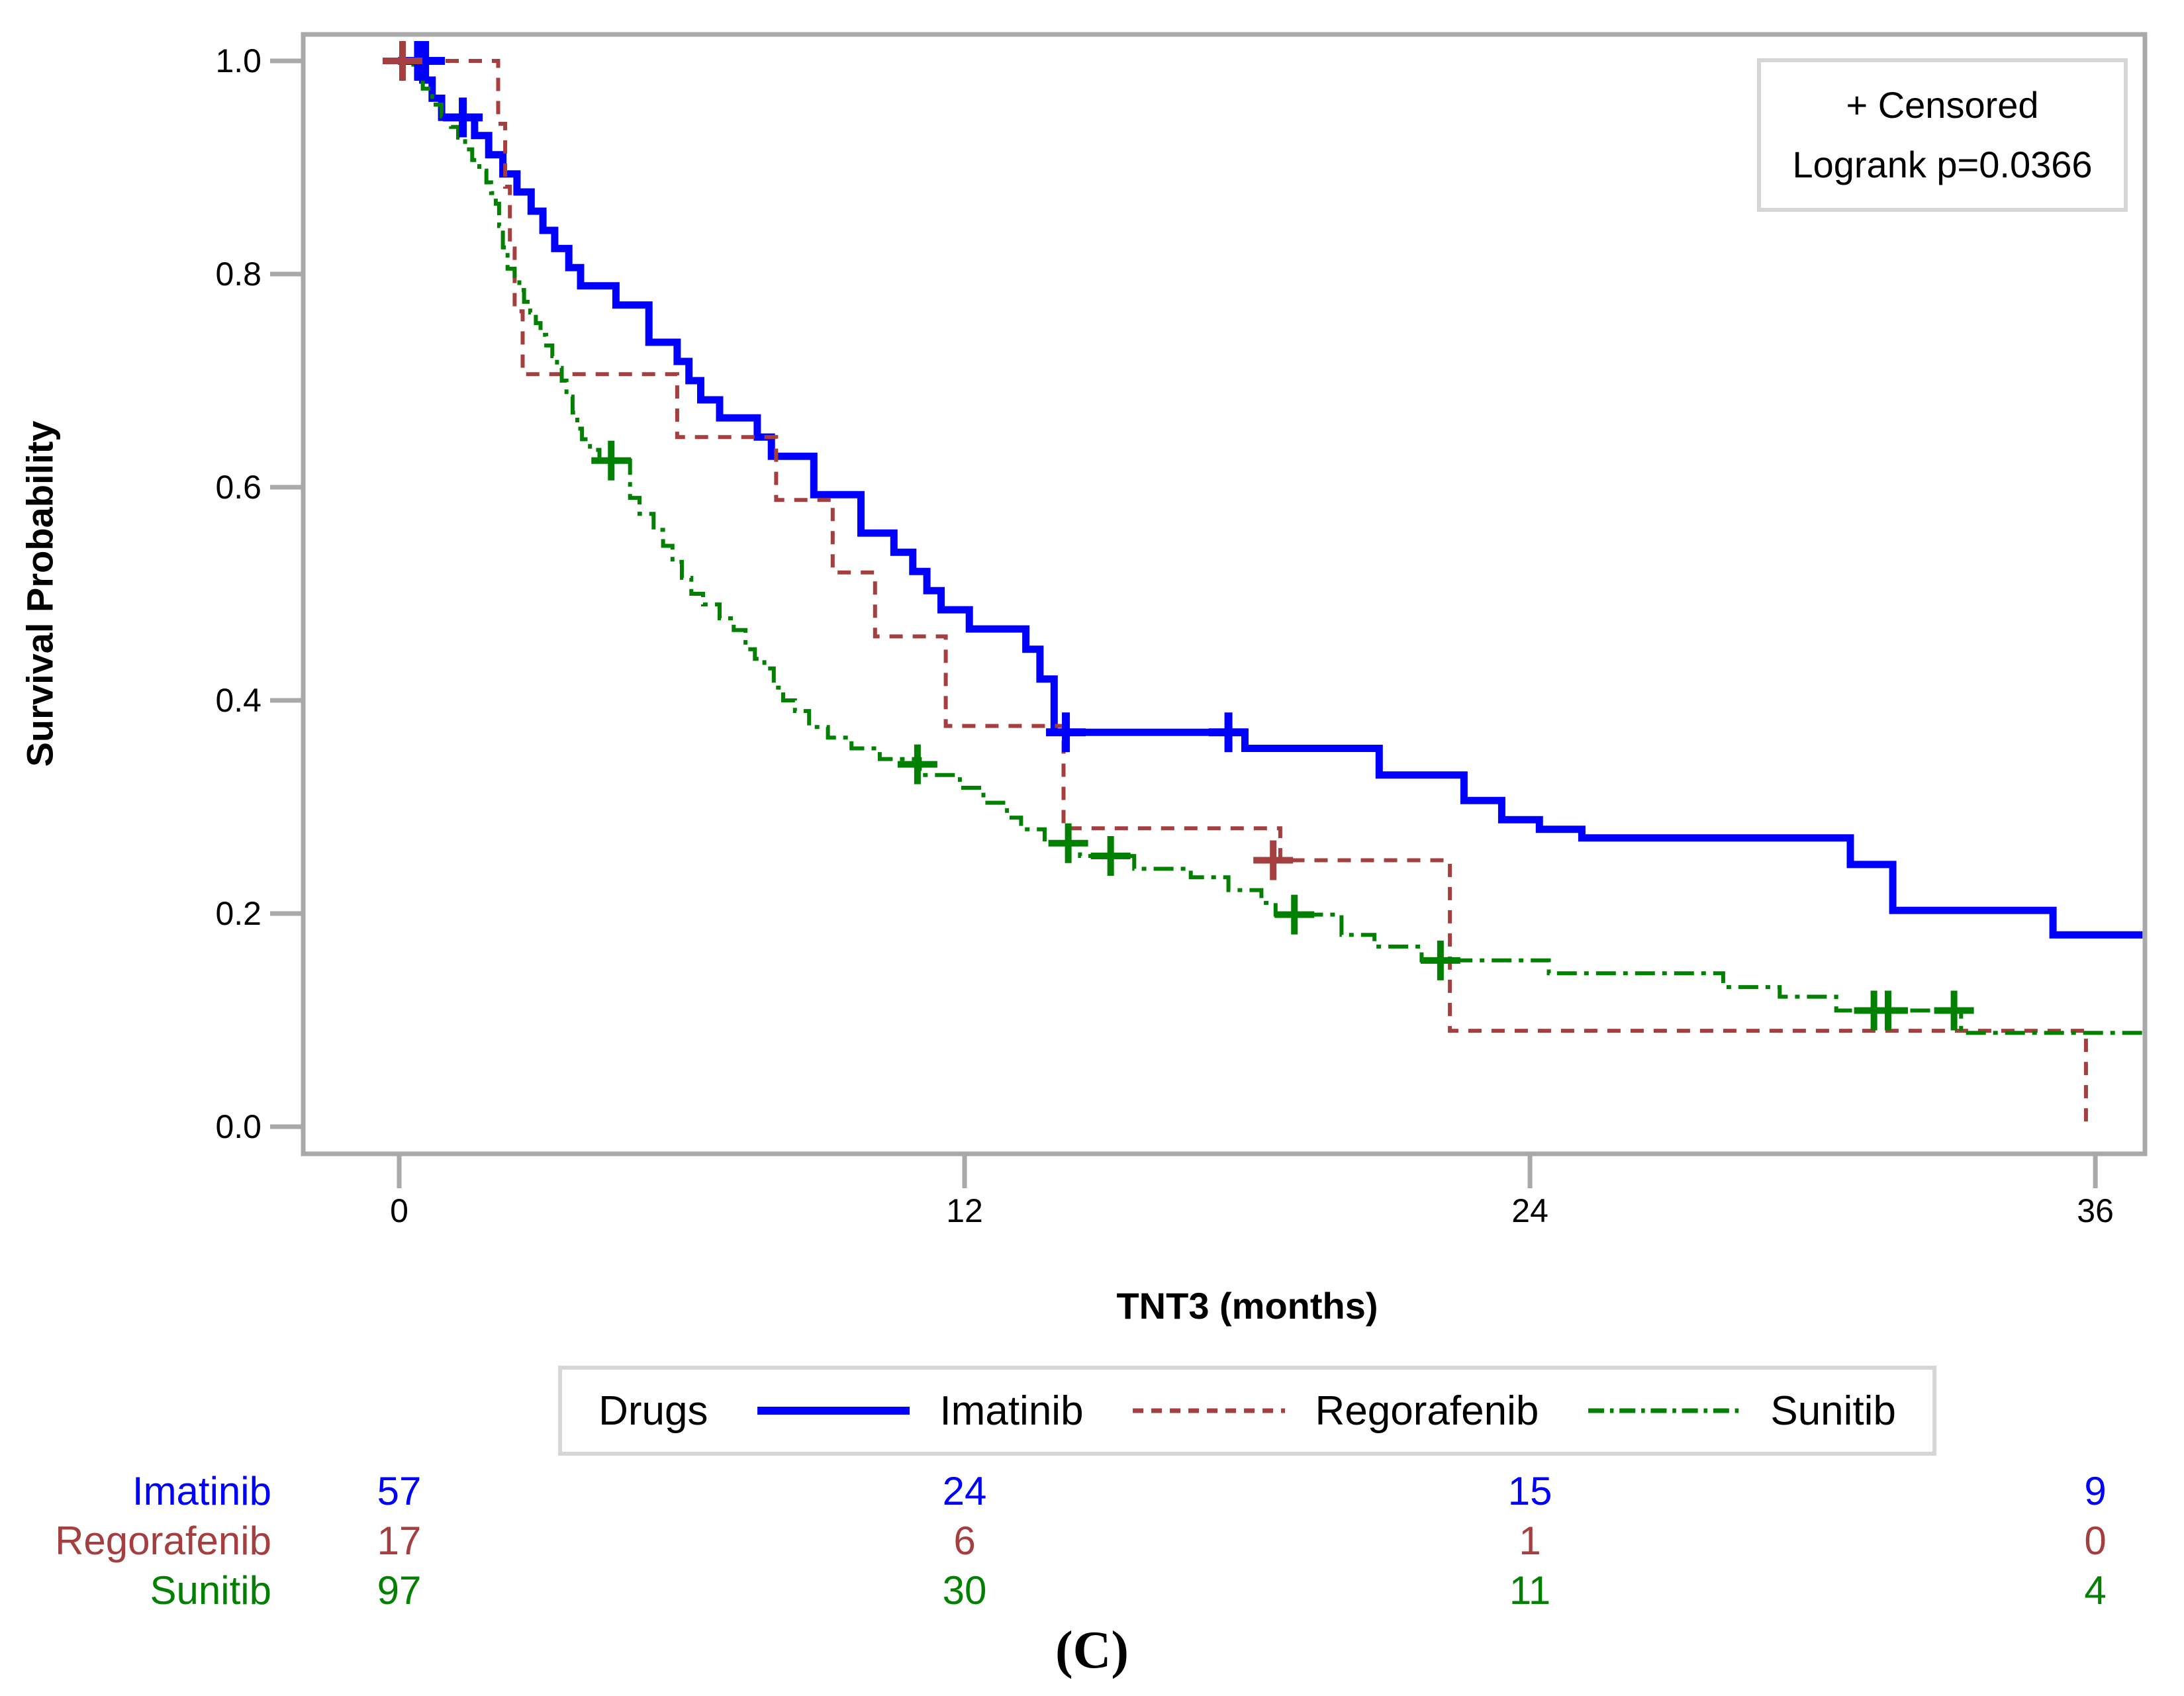  What do you see at coordinates (2095, 1590) in the screenshot?
I see `at-risk-value: 4` at bounding box center [2095, 1590].